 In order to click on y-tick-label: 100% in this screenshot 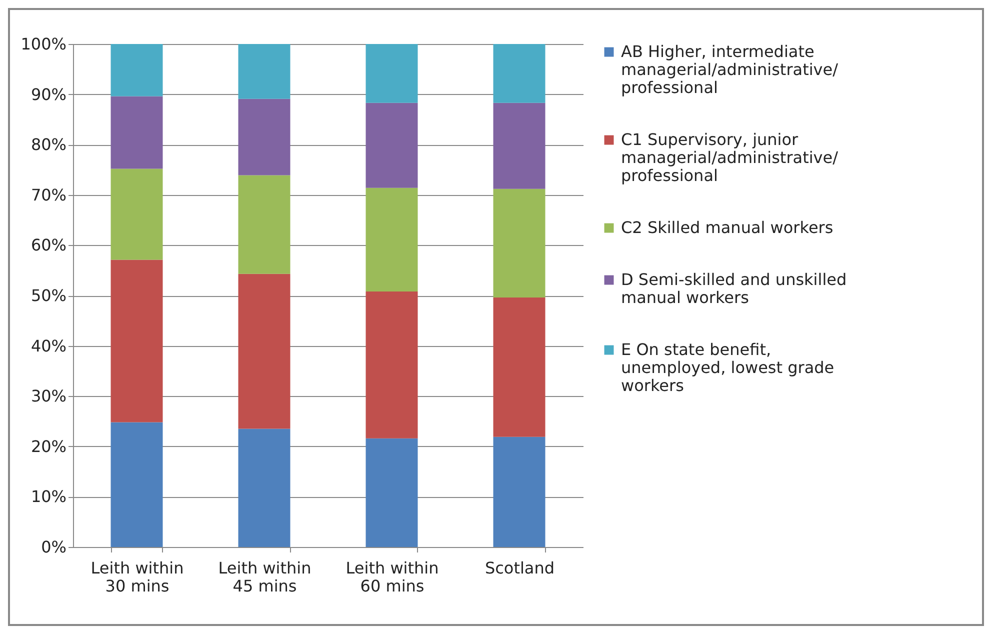, I will do `click(43, 44)`.